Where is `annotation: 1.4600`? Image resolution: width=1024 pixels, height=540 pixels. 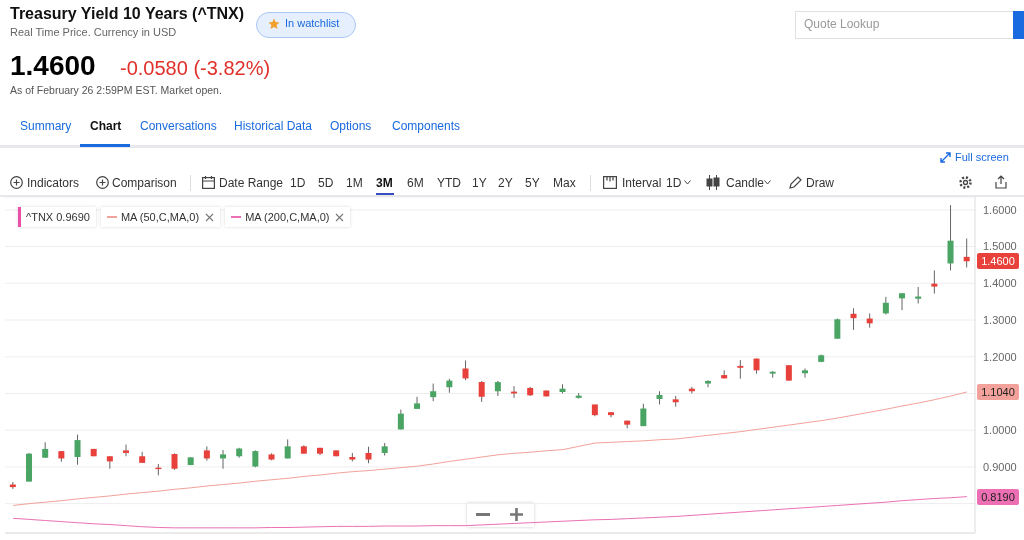 annotation: 1.4600 is located at coordinates (998, 261).